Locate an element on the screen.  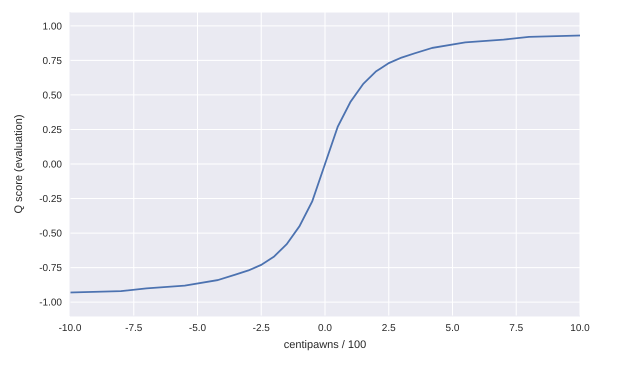
x-tick-label: 2.5 is located at coordinates (389, 328).